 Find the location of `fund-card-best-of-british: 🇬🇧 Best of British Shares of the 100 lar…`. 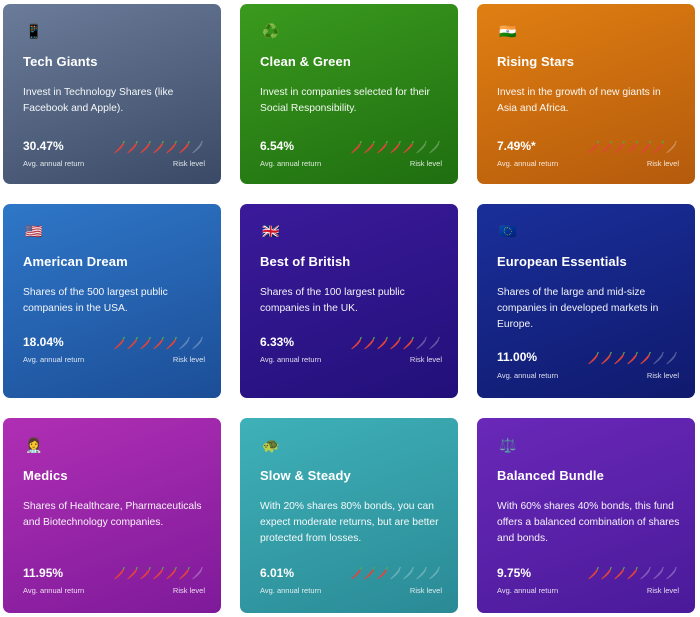

fund-card-best-of-british: 🇬🇧 Best of British Shares of the 100 lar… is located at coordinates (349, 301).